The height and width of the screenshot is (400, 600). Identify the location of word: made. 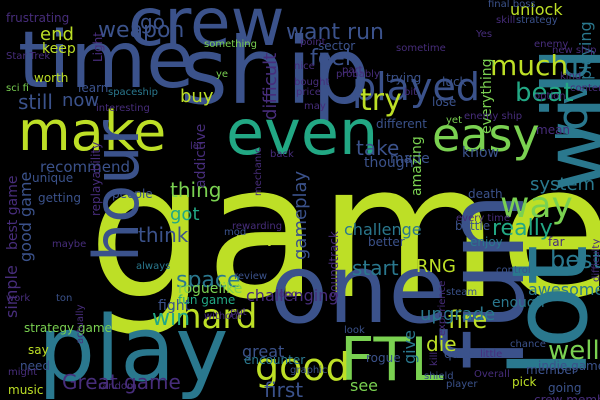
(410, 159).